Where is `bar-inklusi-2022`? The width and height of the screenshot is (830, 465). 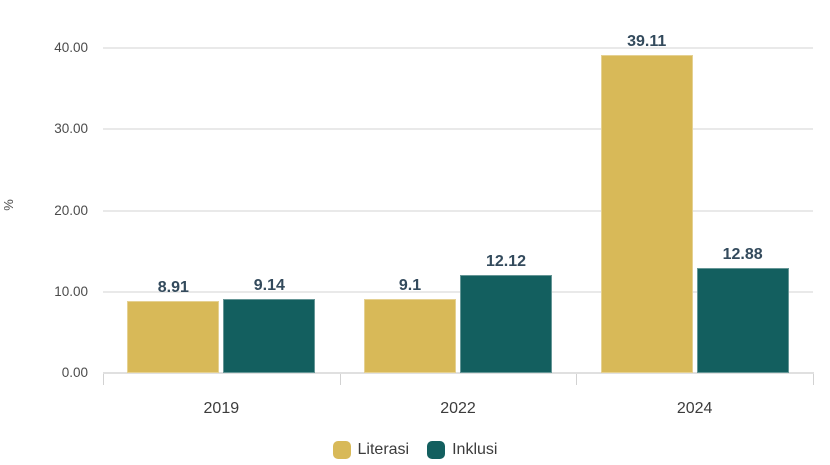
bar-inklusi-2022 is located at coordinates (506, 323).